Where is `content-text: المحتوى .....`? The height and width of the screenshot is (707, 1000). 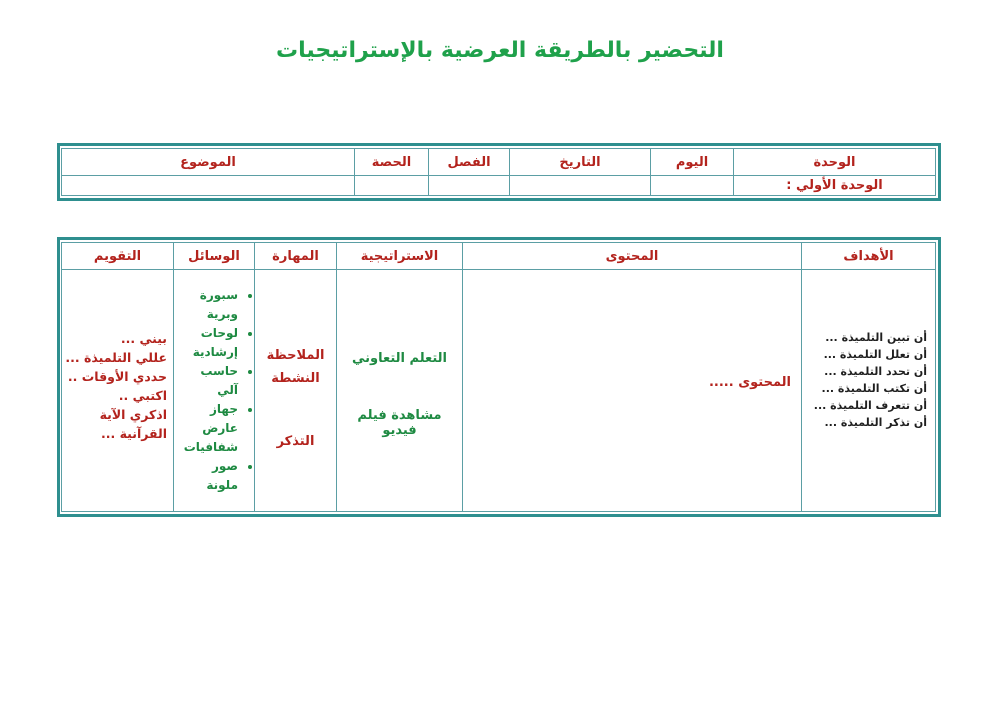
content-text: المحتوى ..... is located at coordinates (749, 382).